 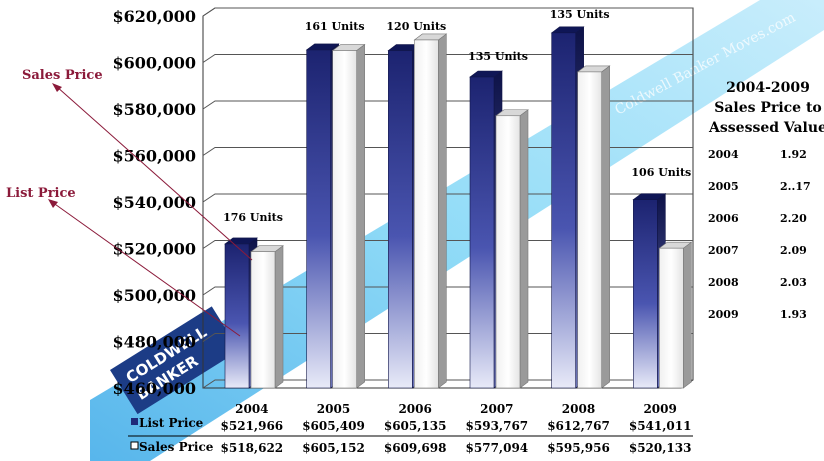 What do you see at coordinates (57, 87) in the screenshot?
I see `arrow-head-sales-icon` at bounding box center [57, 87].